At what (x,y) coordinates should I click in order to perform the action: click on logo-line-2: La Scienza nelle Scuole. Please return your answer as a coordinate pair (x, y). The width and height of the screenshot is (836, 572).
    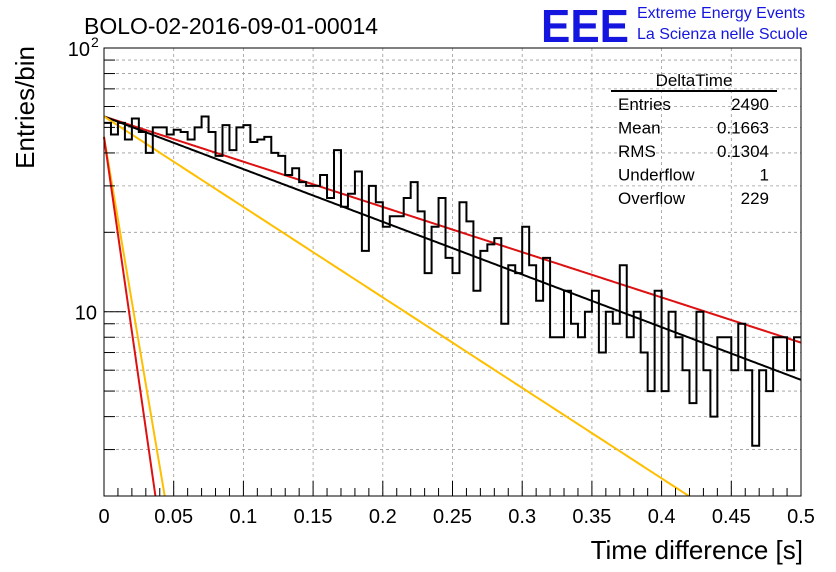
    Looking at the image, I should click on (722, 34).